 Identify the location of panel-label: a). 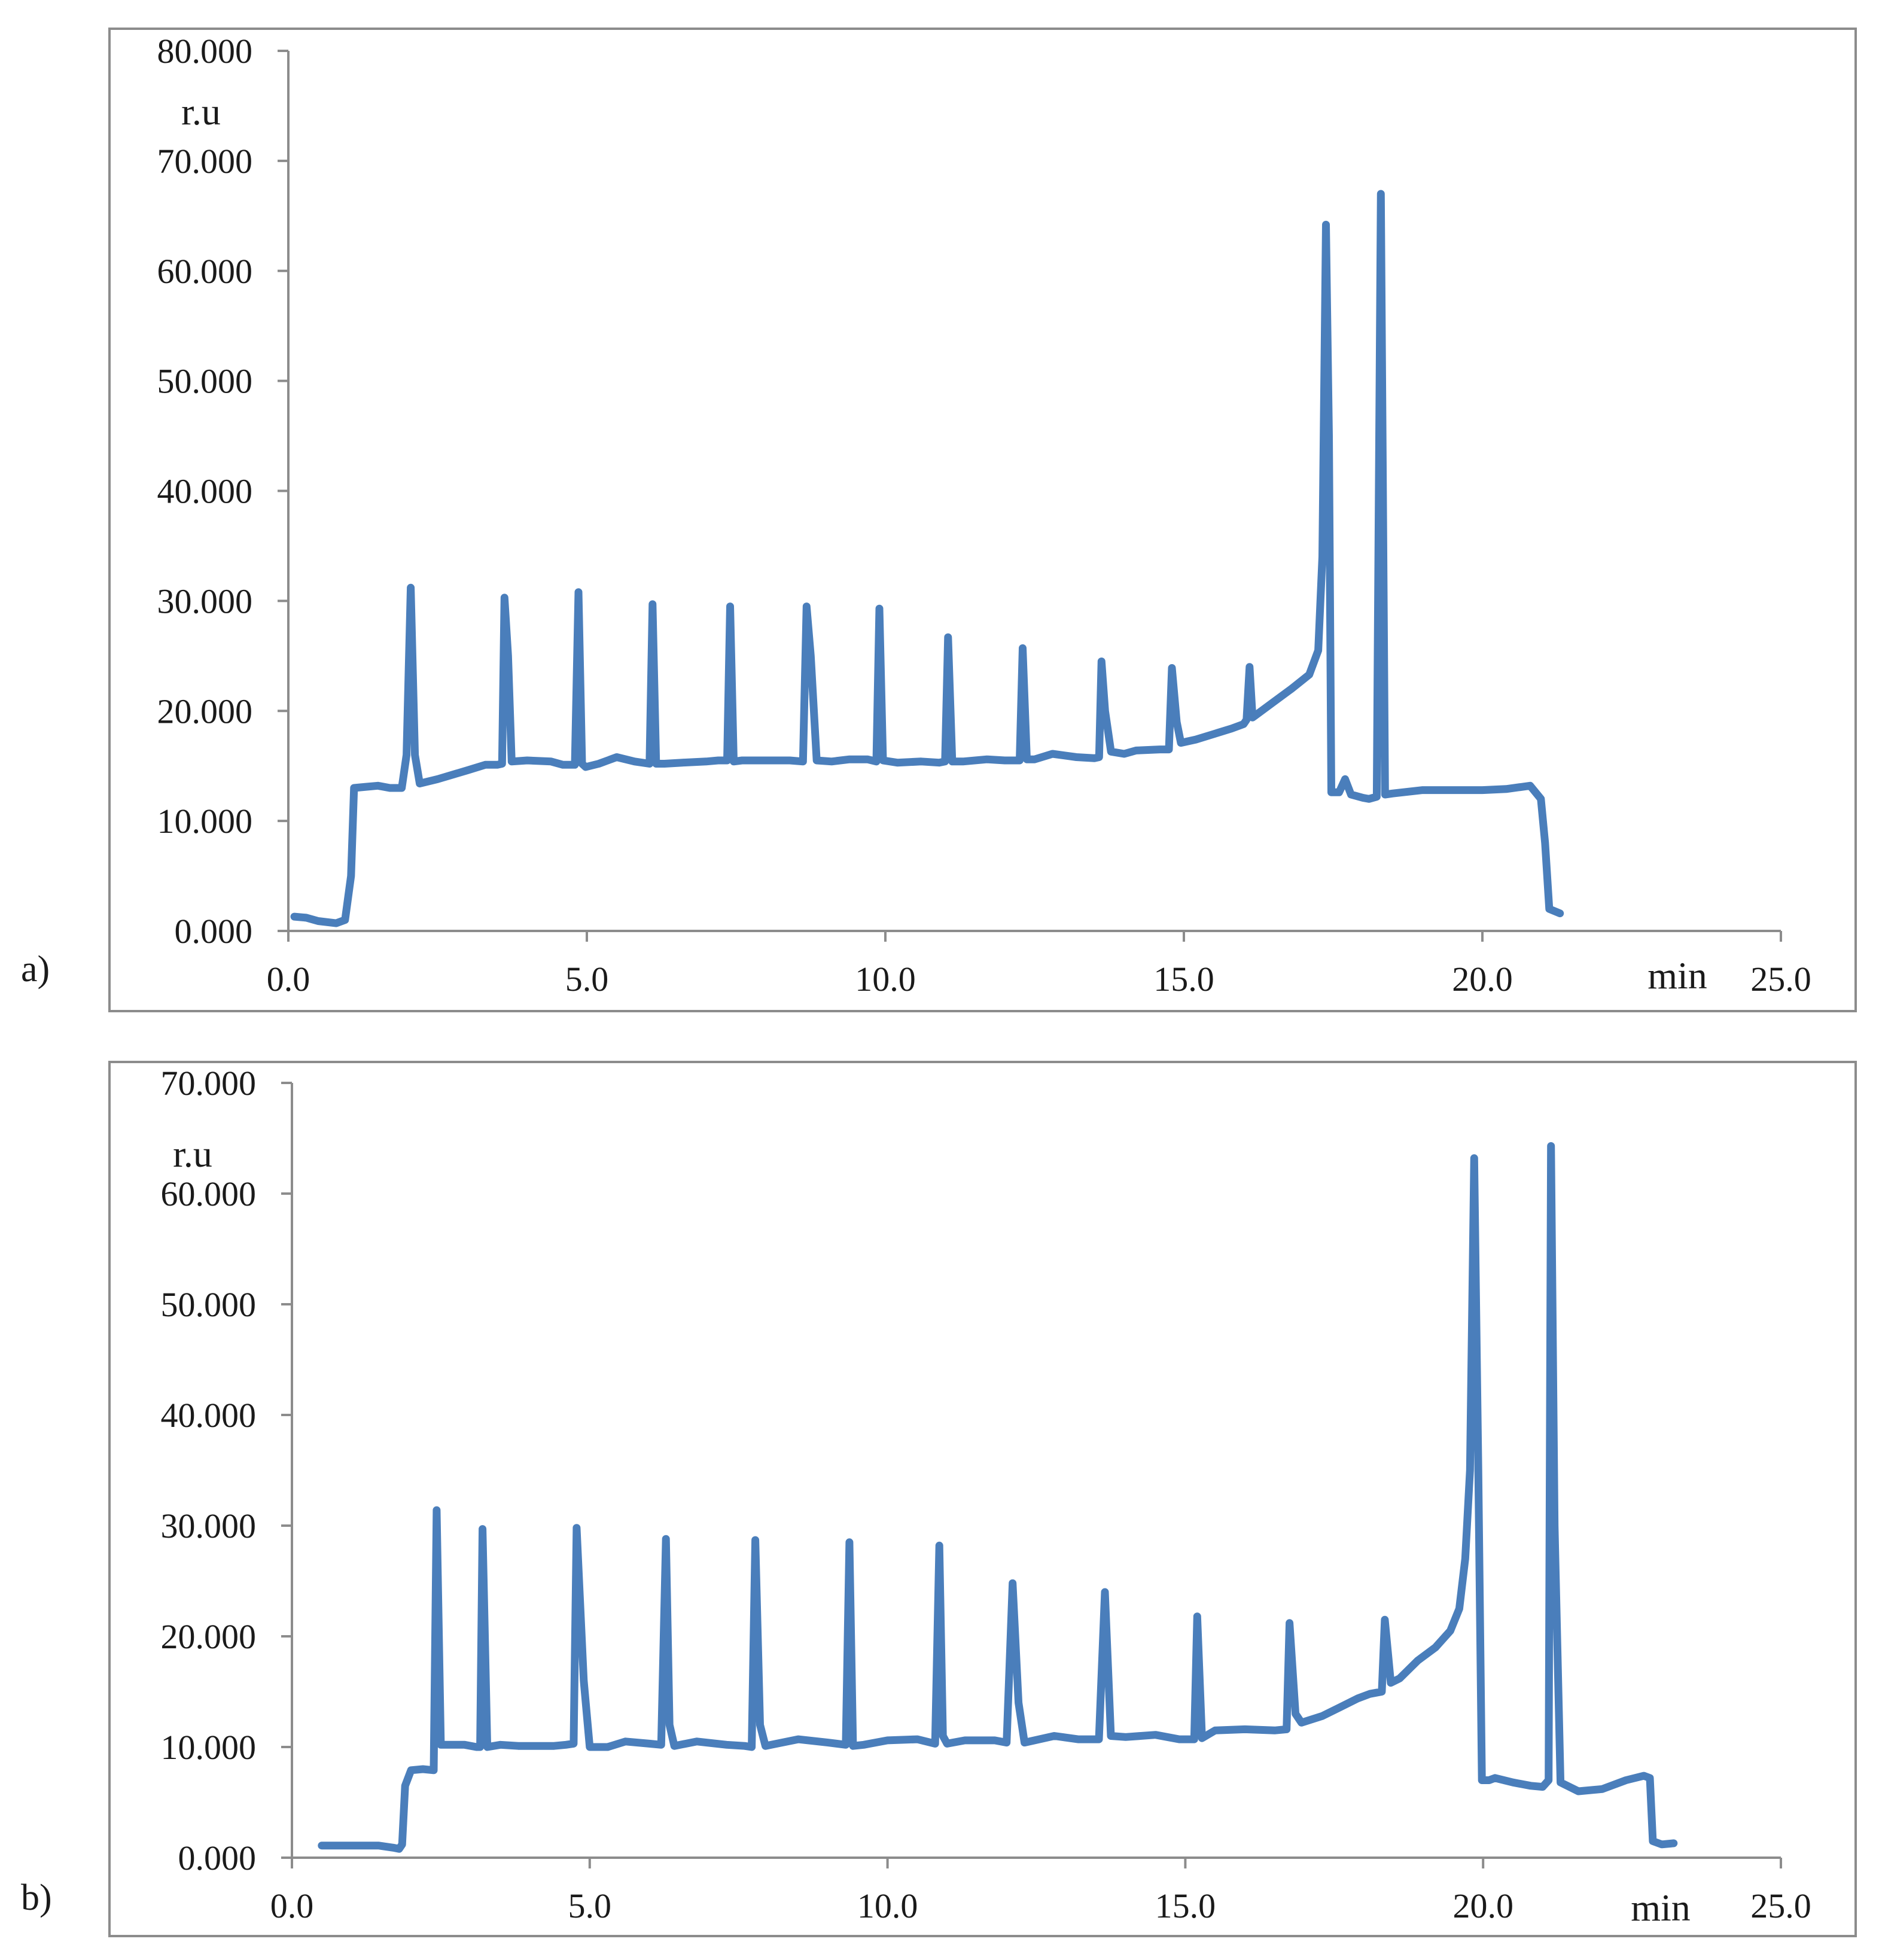
(35, 969).